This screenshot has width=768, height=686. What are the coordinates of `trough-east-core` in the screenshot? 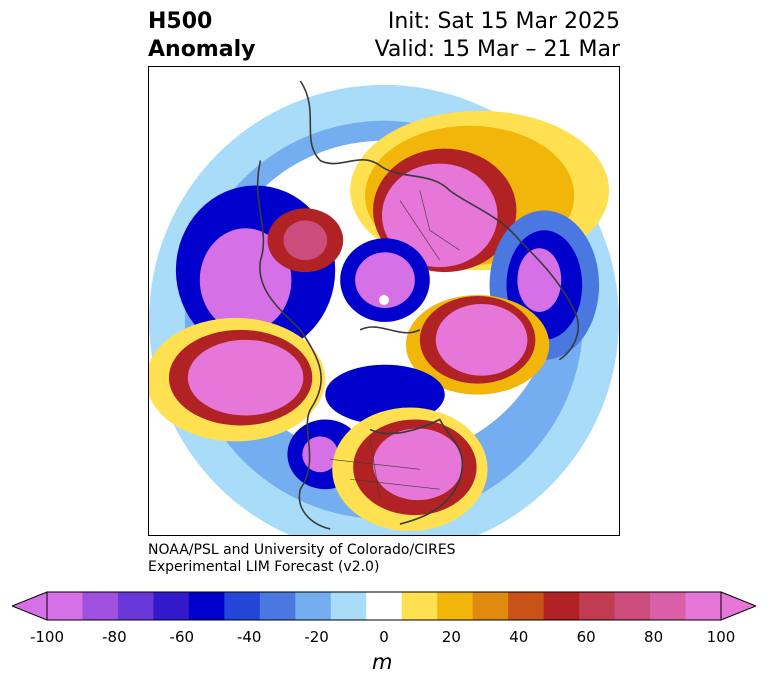 It's located at (539, 280).